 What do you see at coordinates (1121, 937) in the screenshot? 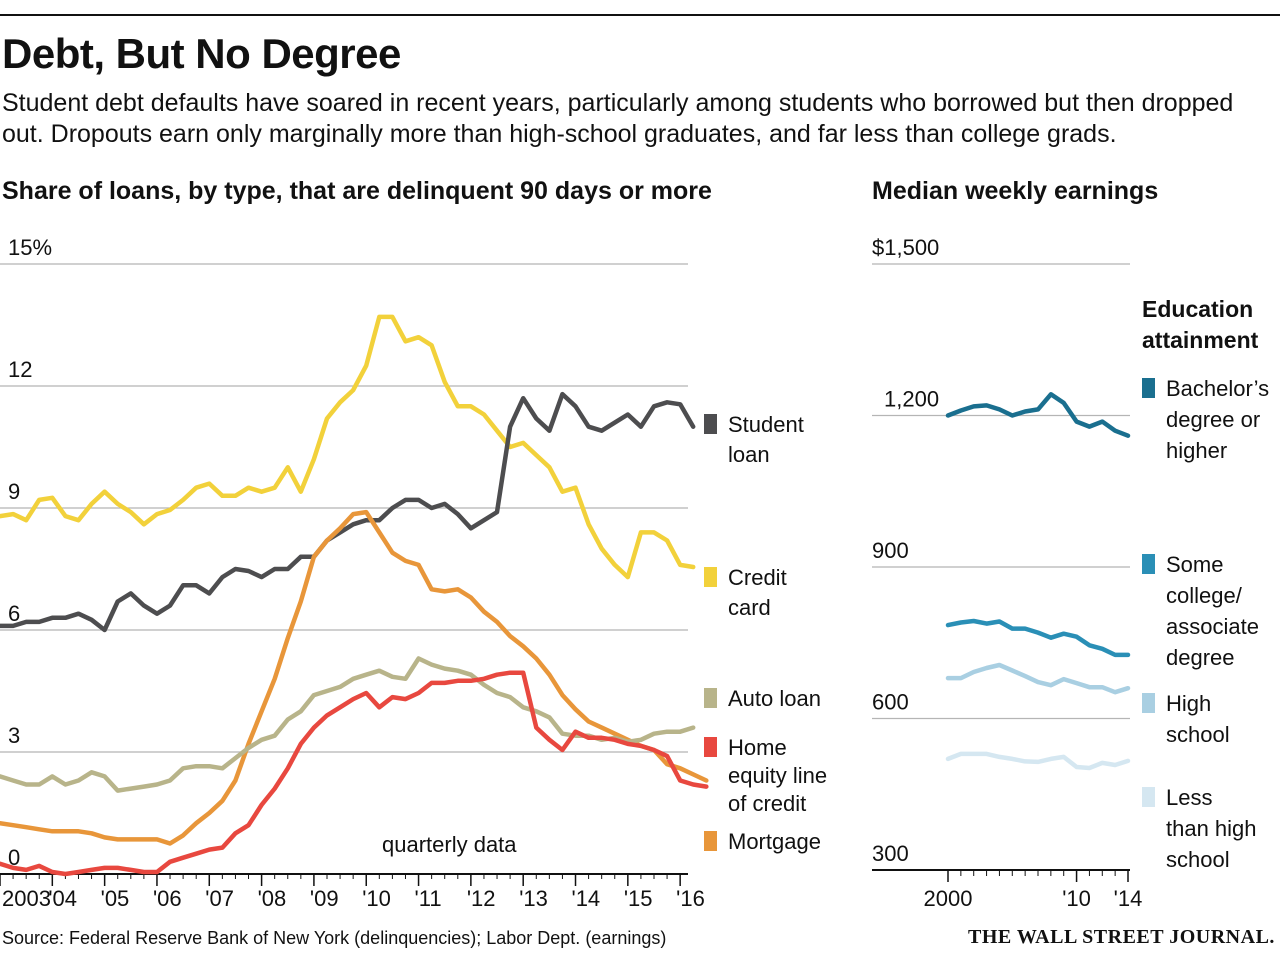
I see `wsj-masthead: THE WALL STREET JOURNAL.` at bounding box center [1121, 937].